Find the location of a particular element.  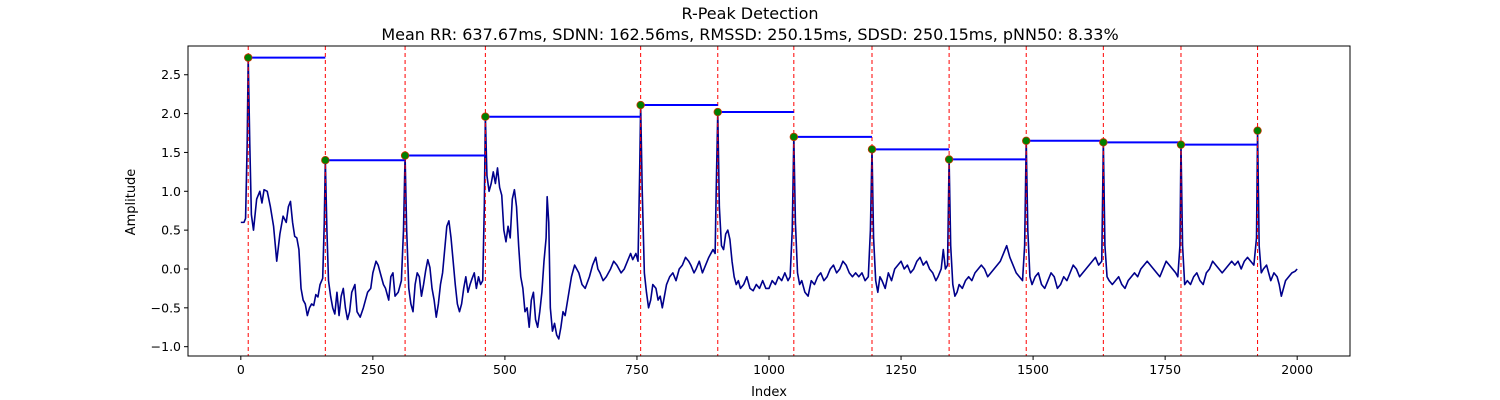

x-tick-label-6: 1500 is located at coordinates (1033, 369).